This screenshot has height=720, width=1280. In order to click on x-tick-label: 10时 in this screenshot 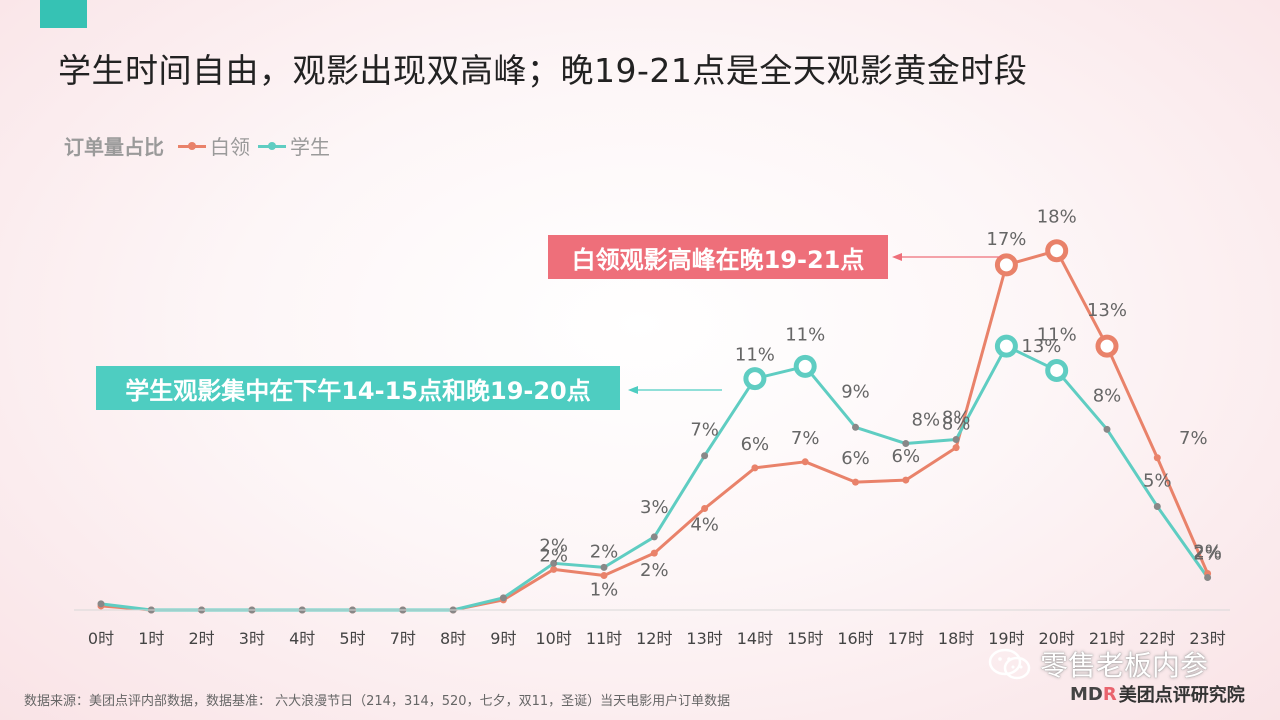, I will do `click(554, 638)`.